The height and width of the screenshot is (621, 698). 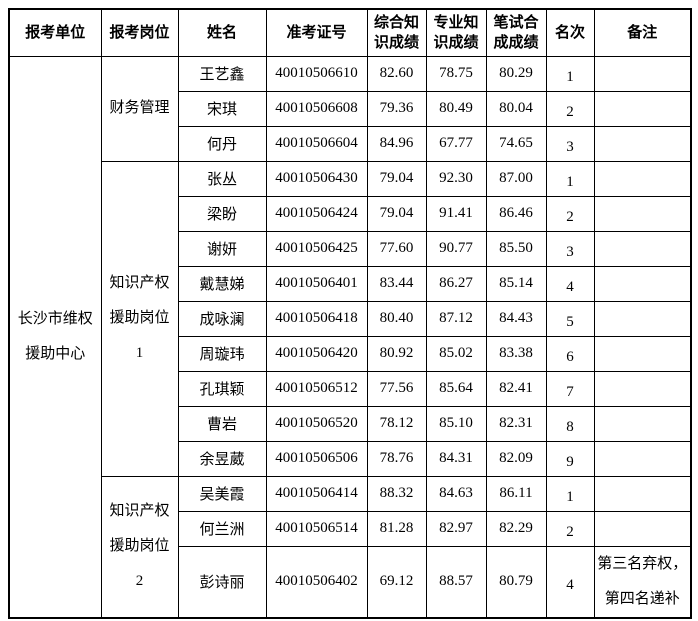 What do you see at coordinates (516, 213) in the screenshot?
I see `composite-score-cell: 86.46` at bounding box center [516, 213].